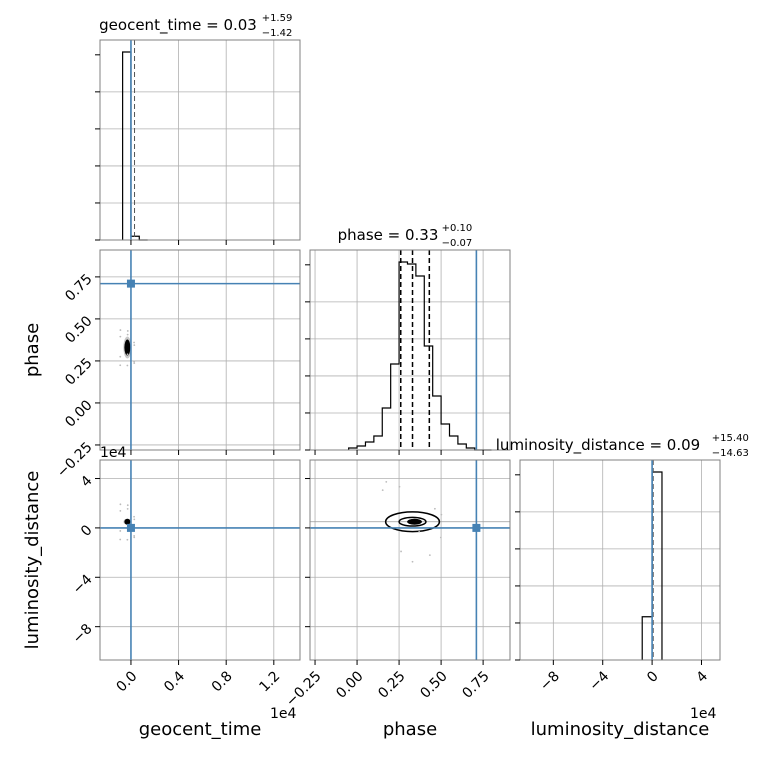 This screenshot has height=760, width=760. I want to click on x-axis-label-luminosity_distance: luminosity_distance, so click(620, 729).